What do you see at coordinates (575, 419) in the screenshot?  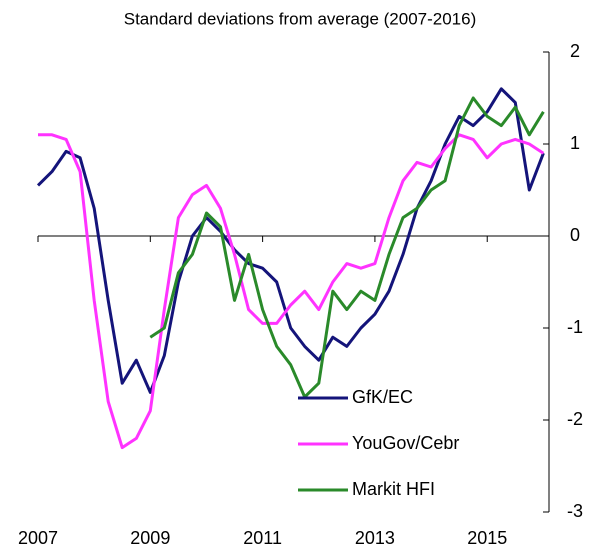 I see `y-tick-label: -2` at bounding box center [575, 419].